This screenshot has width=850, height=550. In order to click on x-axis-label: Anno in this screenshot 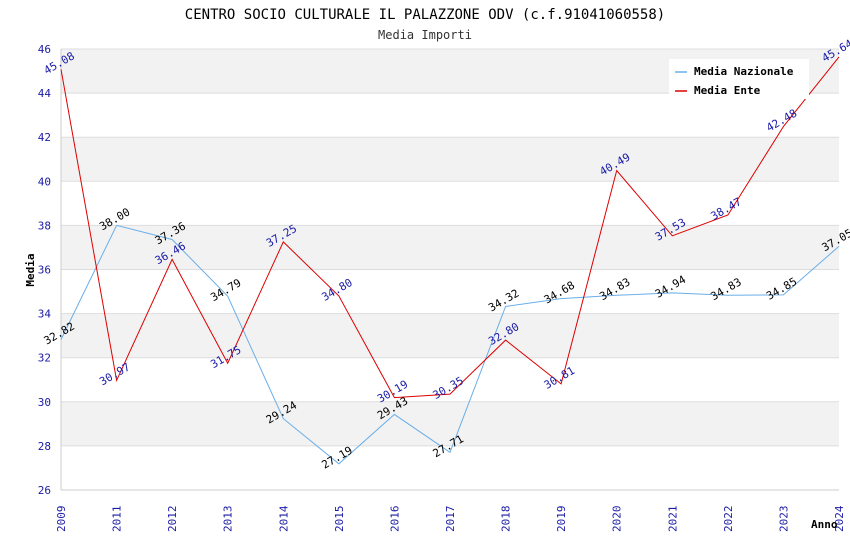, I will do `click(824, 524)`.